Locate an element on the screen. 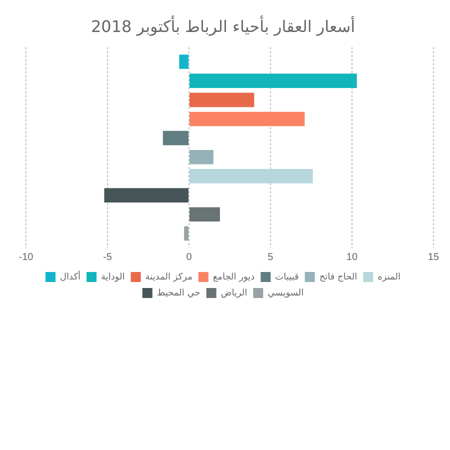 The height and width of the screenshot is (450, 450). x-tick-label: -10 is located at coordinates (26, 257).